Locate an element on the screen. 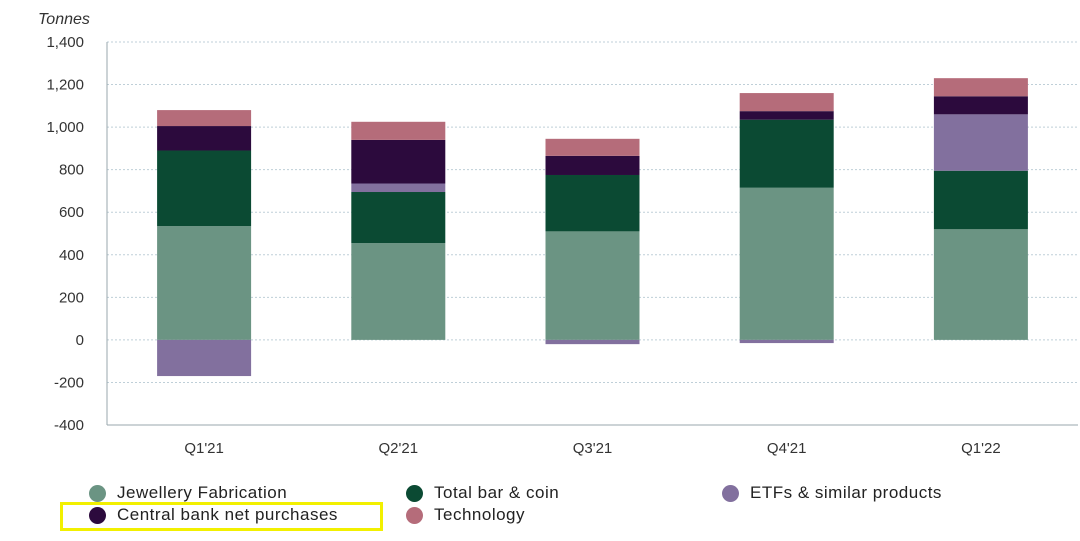  y-tick-label: 1,200 is located at coordinates (65, 85).